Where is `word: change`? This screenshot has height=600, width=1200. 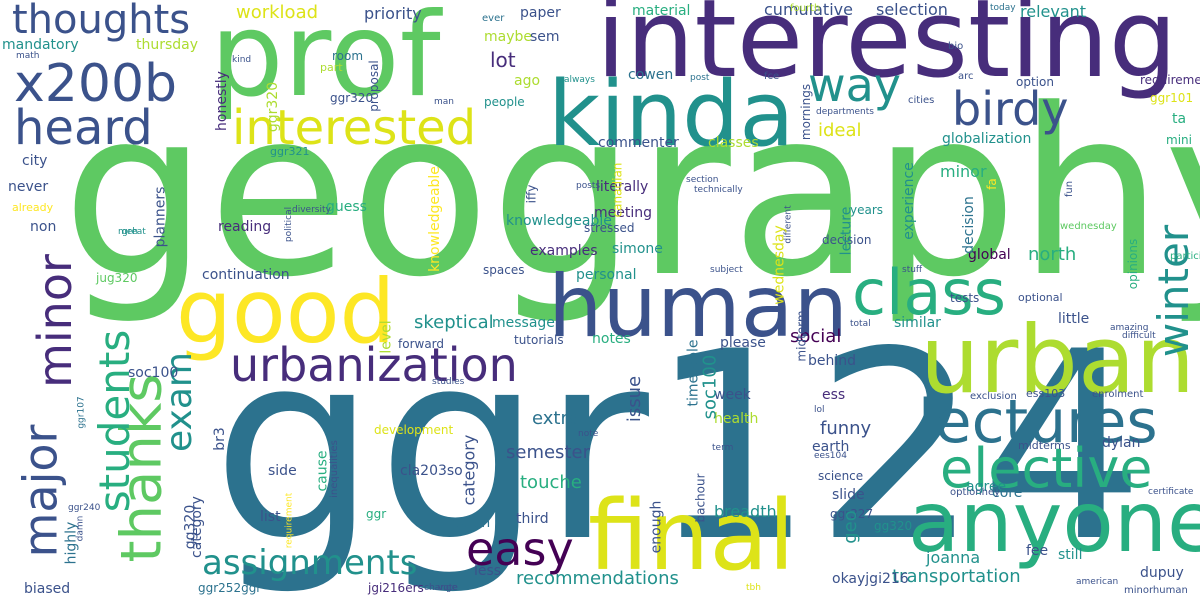 word: change is located at coordinates (441, 588).